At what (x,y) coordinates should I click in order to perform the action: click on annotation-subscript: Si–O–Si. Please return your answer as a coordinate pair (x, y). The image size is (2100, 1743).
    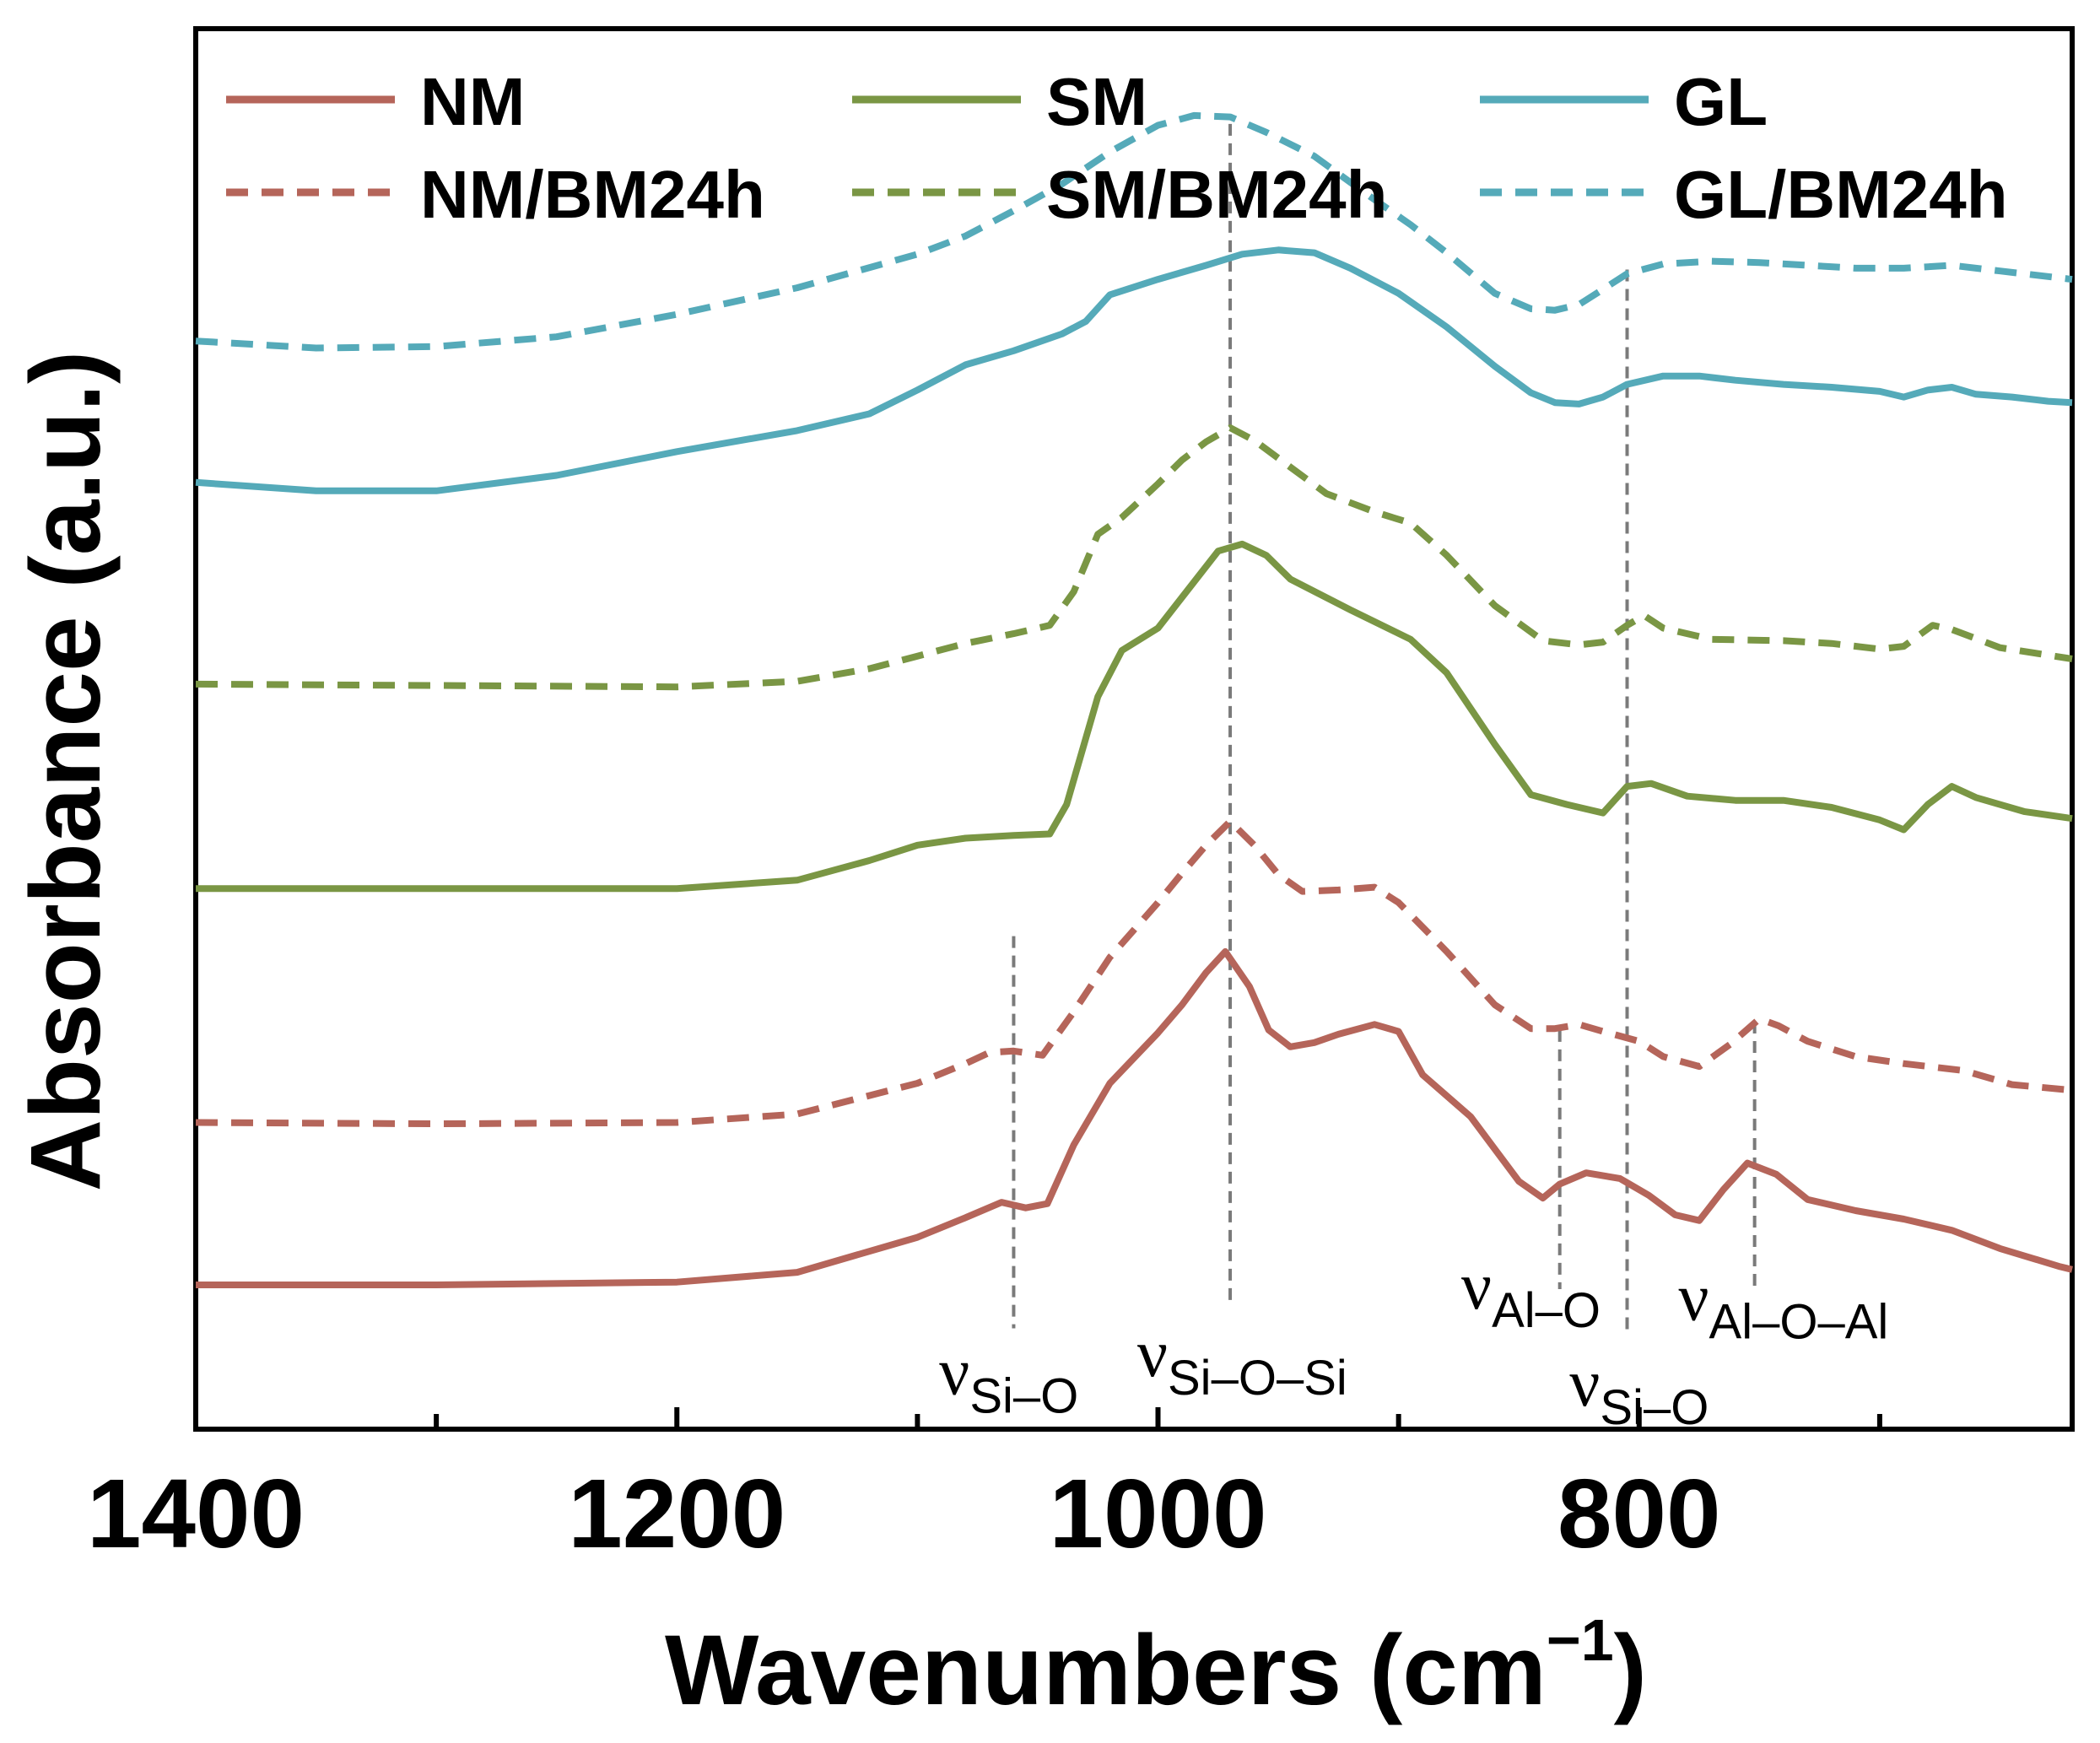
    Looking at the image, I should click on (1257, 1378).